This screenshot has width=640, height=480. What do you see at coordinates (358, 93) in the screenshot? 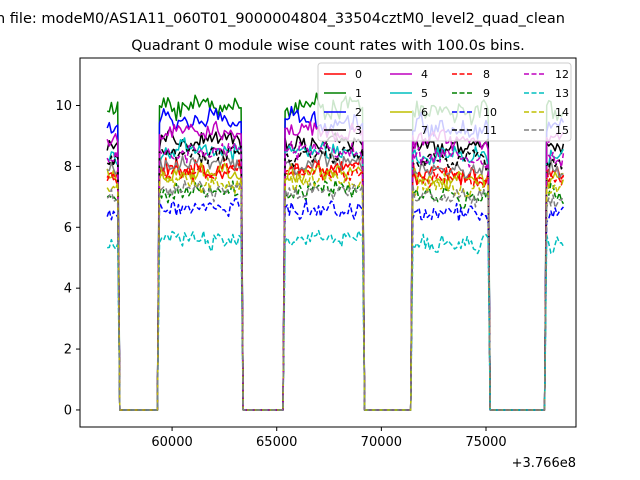
I see `legend-label-1: 1` at bounding box center [358, 93].